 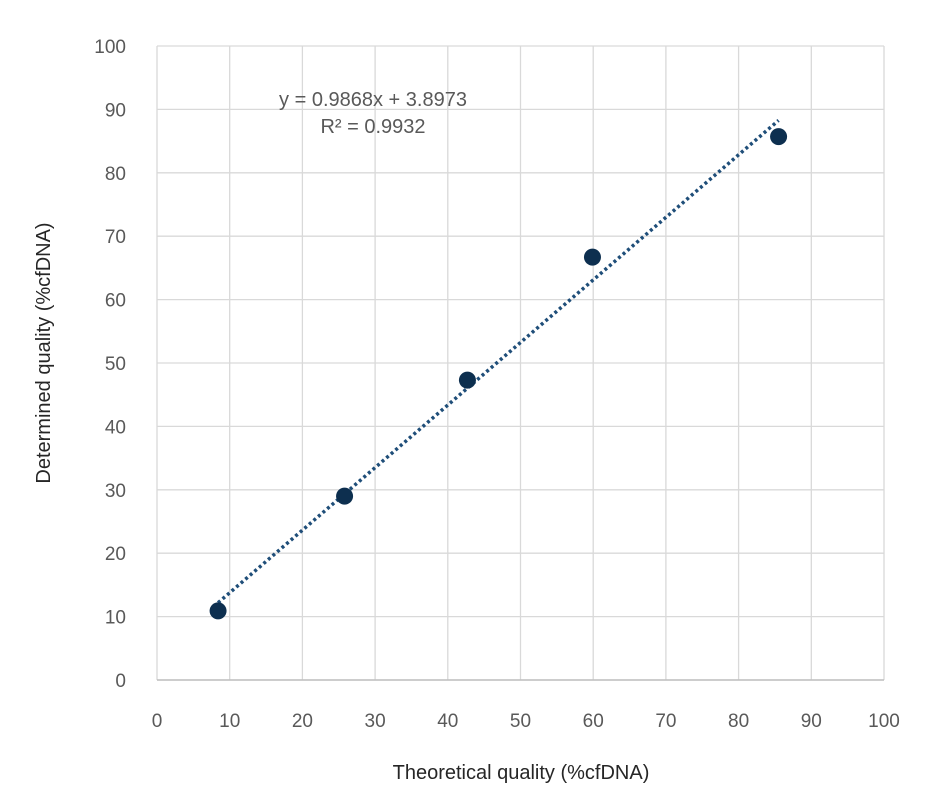 What do you see at coordinates (120, 681) in the screenshot?
I see `y-tick-label: 0` at bounding box center [120, 681].